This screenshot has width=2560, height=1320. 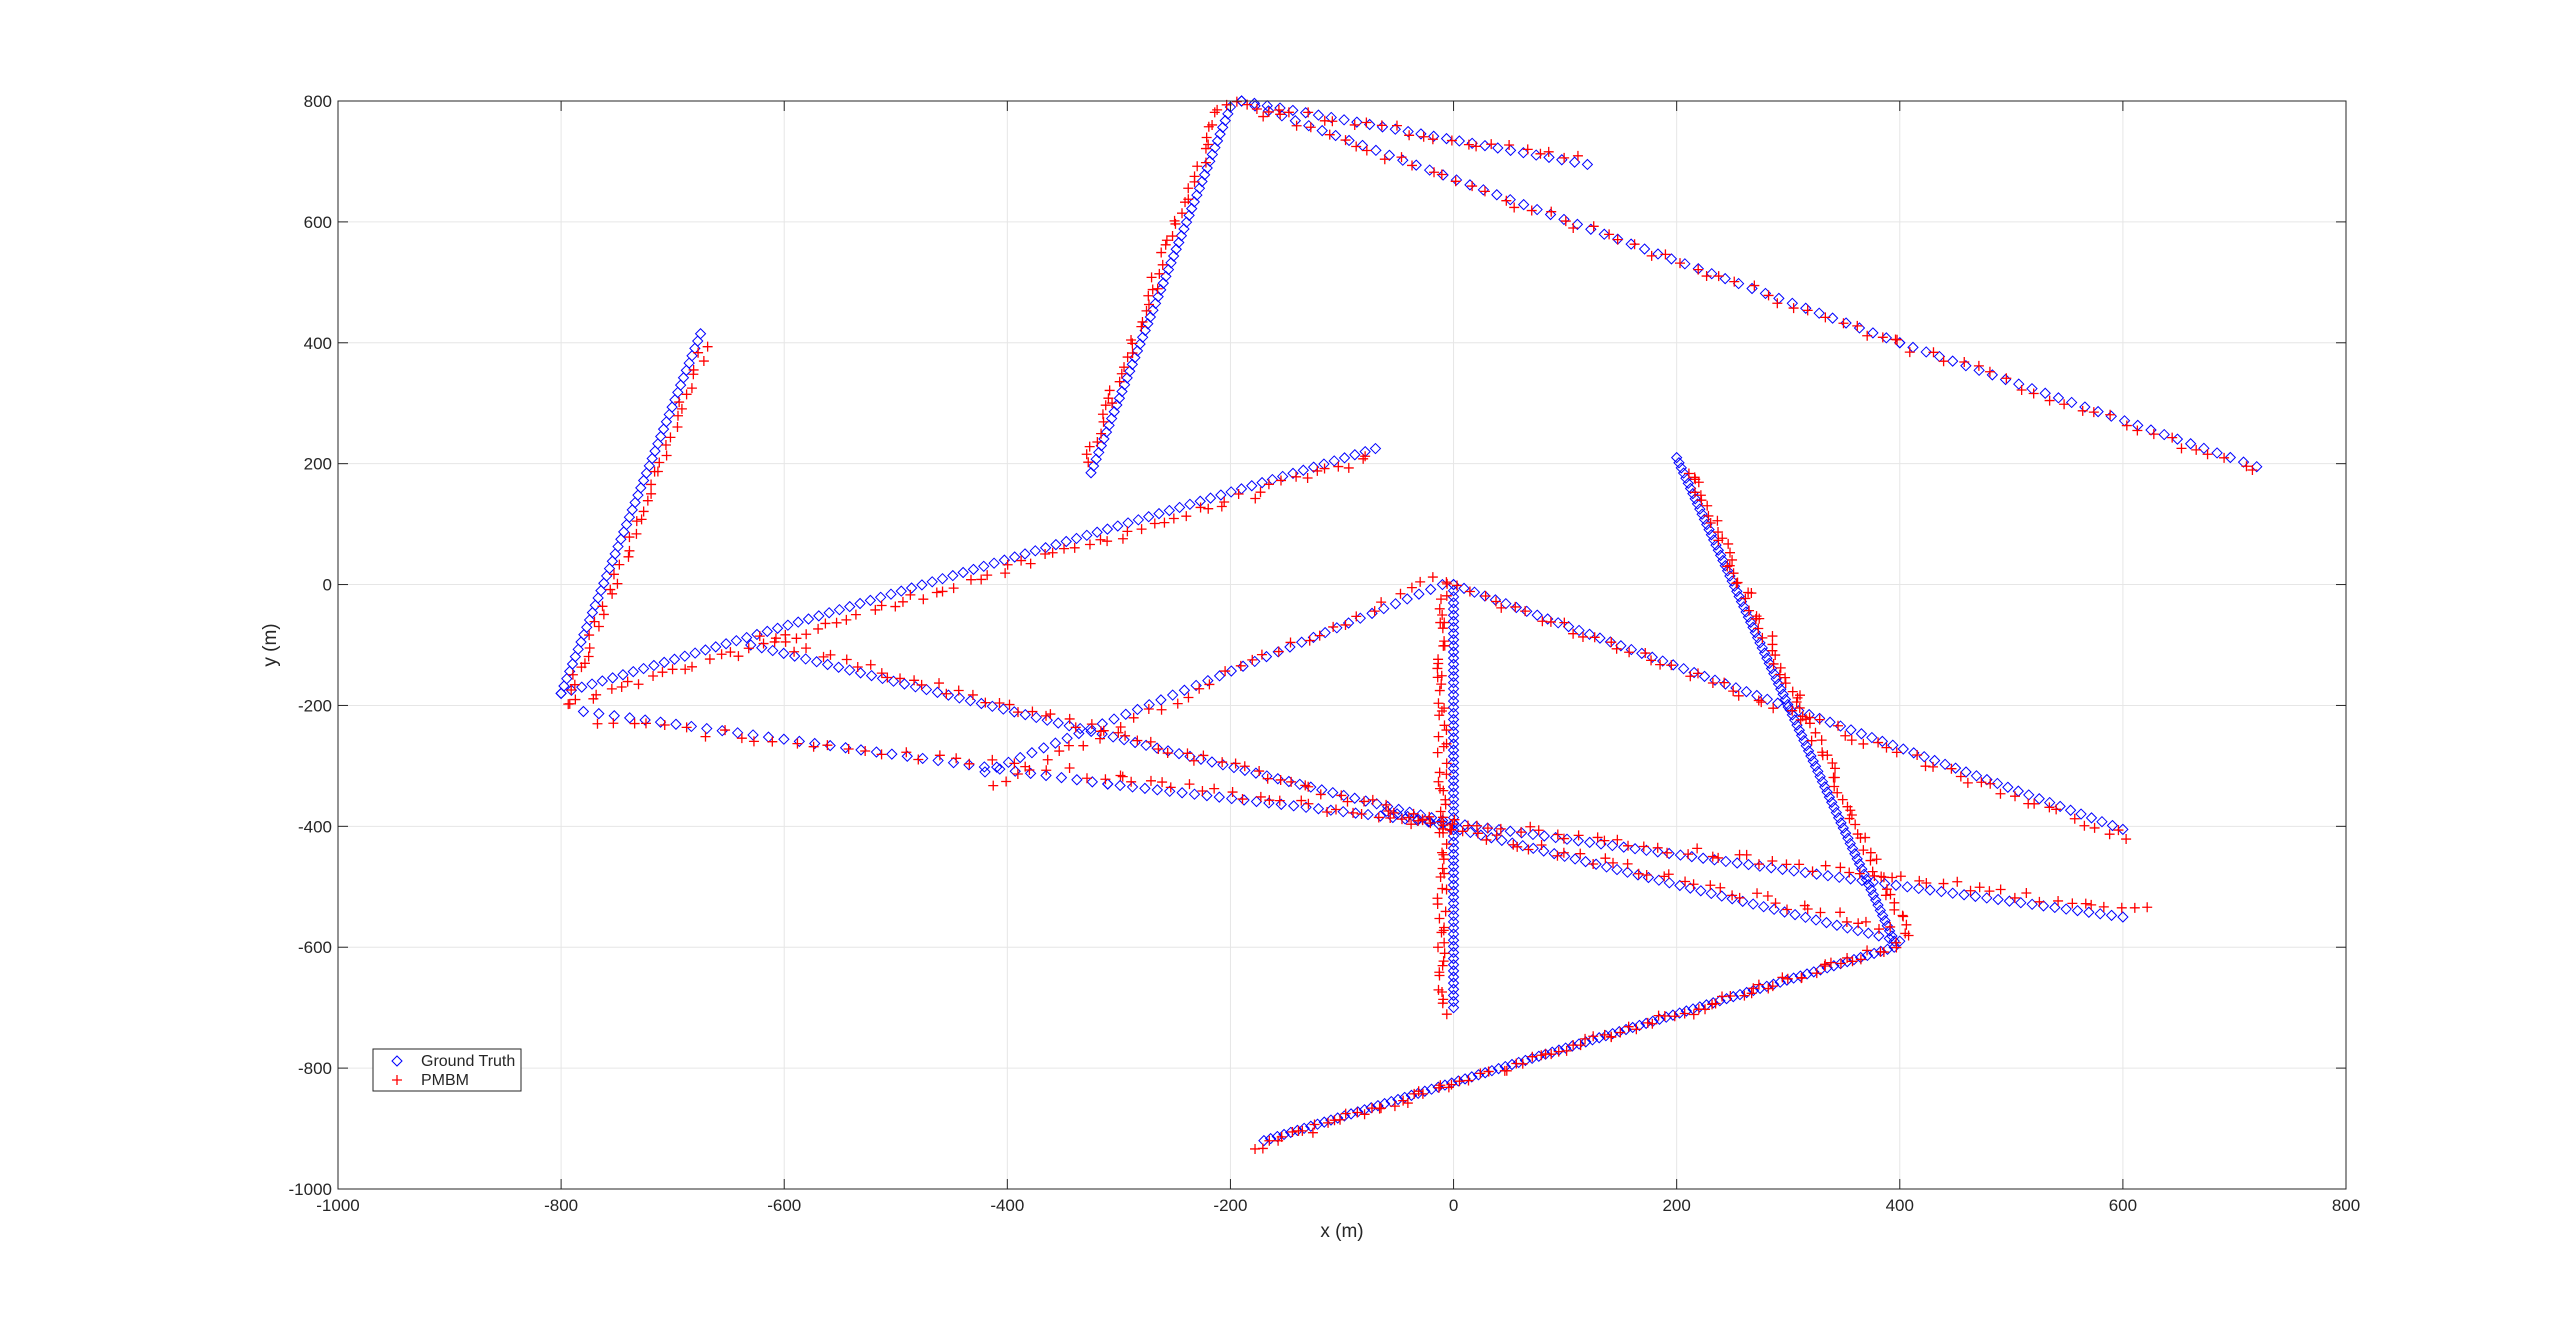 I want to click on y-tick-label: 0, so click(x=327, y=585).